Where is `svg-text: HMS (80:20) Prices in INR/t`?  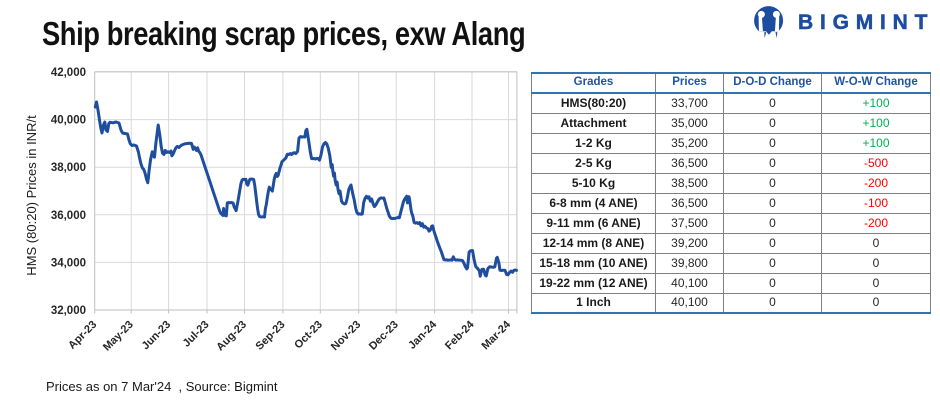 svg-text: HMS (80:20) Prices in INR/t is located at coordinates (31, 195).